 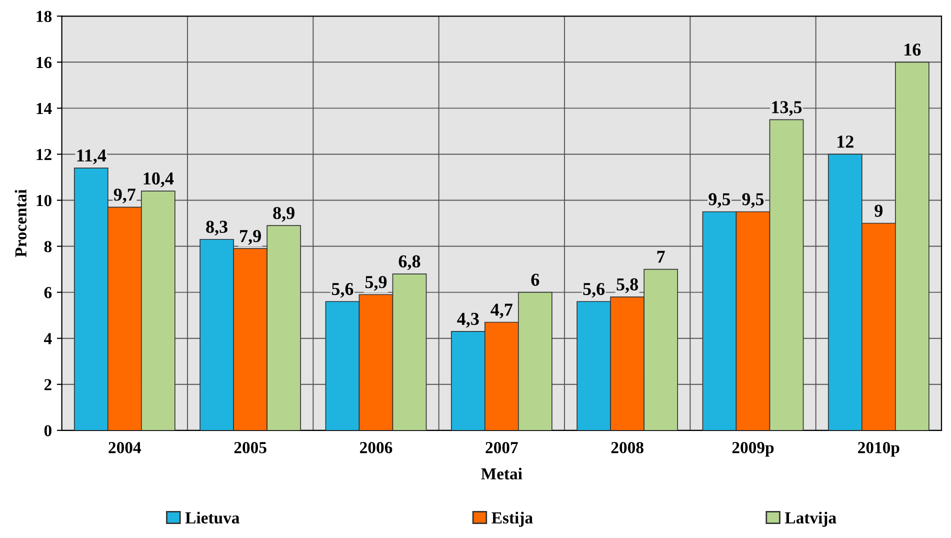 What do you see at coordinates (501, 311) in the screenshot?
I see `data-label: 4,7` at bounding box center [501, 311].